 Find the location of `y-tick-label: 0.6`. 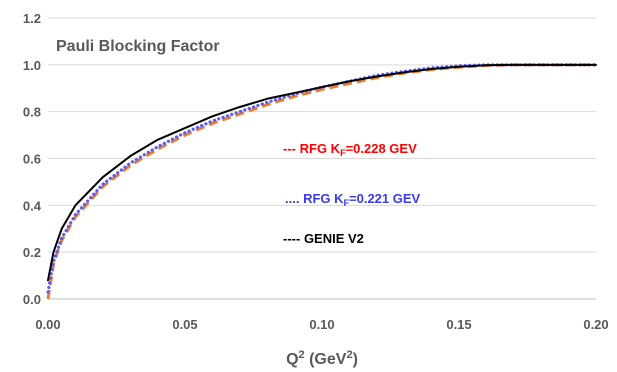

y-tick-label: 0.6 is located at coordinates (32, 159).